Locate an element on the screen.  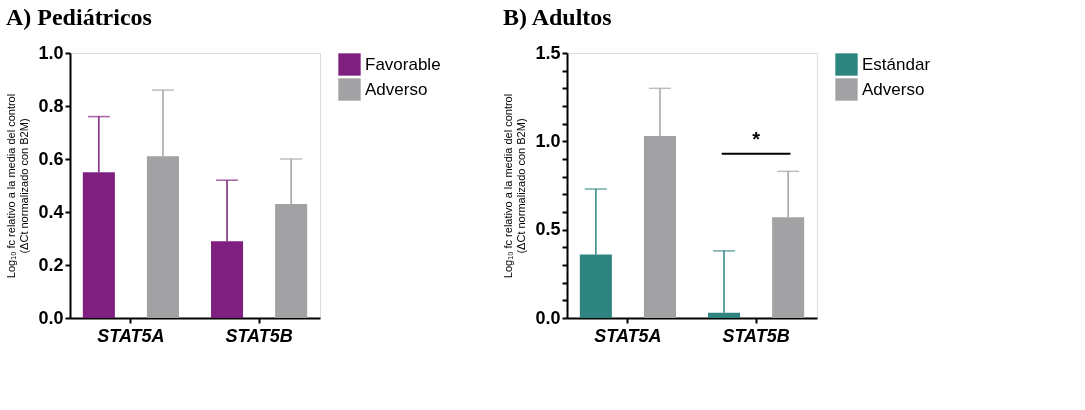
y-tick-label: 0.5 is located at coordinates (548, 229).